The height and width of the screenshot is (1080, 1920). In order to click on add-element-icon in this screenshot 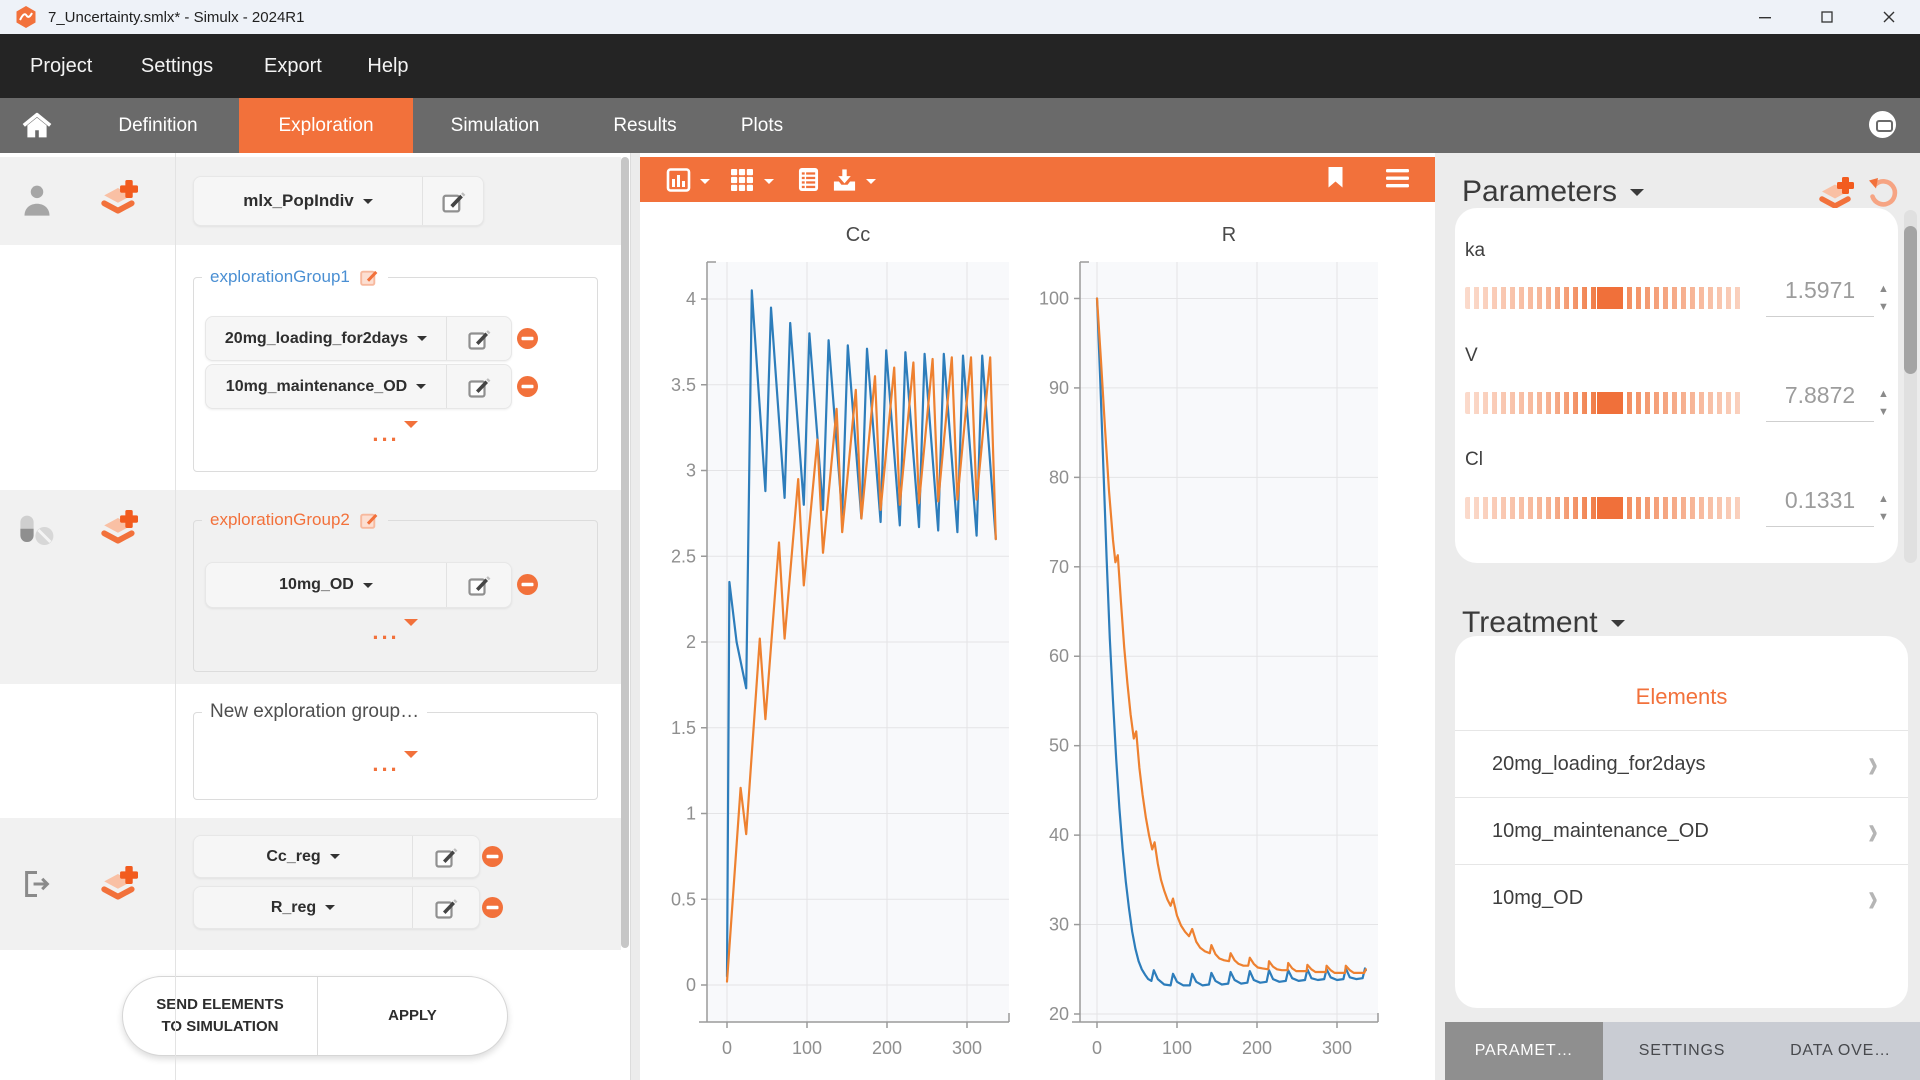, I will do `click(119, 527)`.